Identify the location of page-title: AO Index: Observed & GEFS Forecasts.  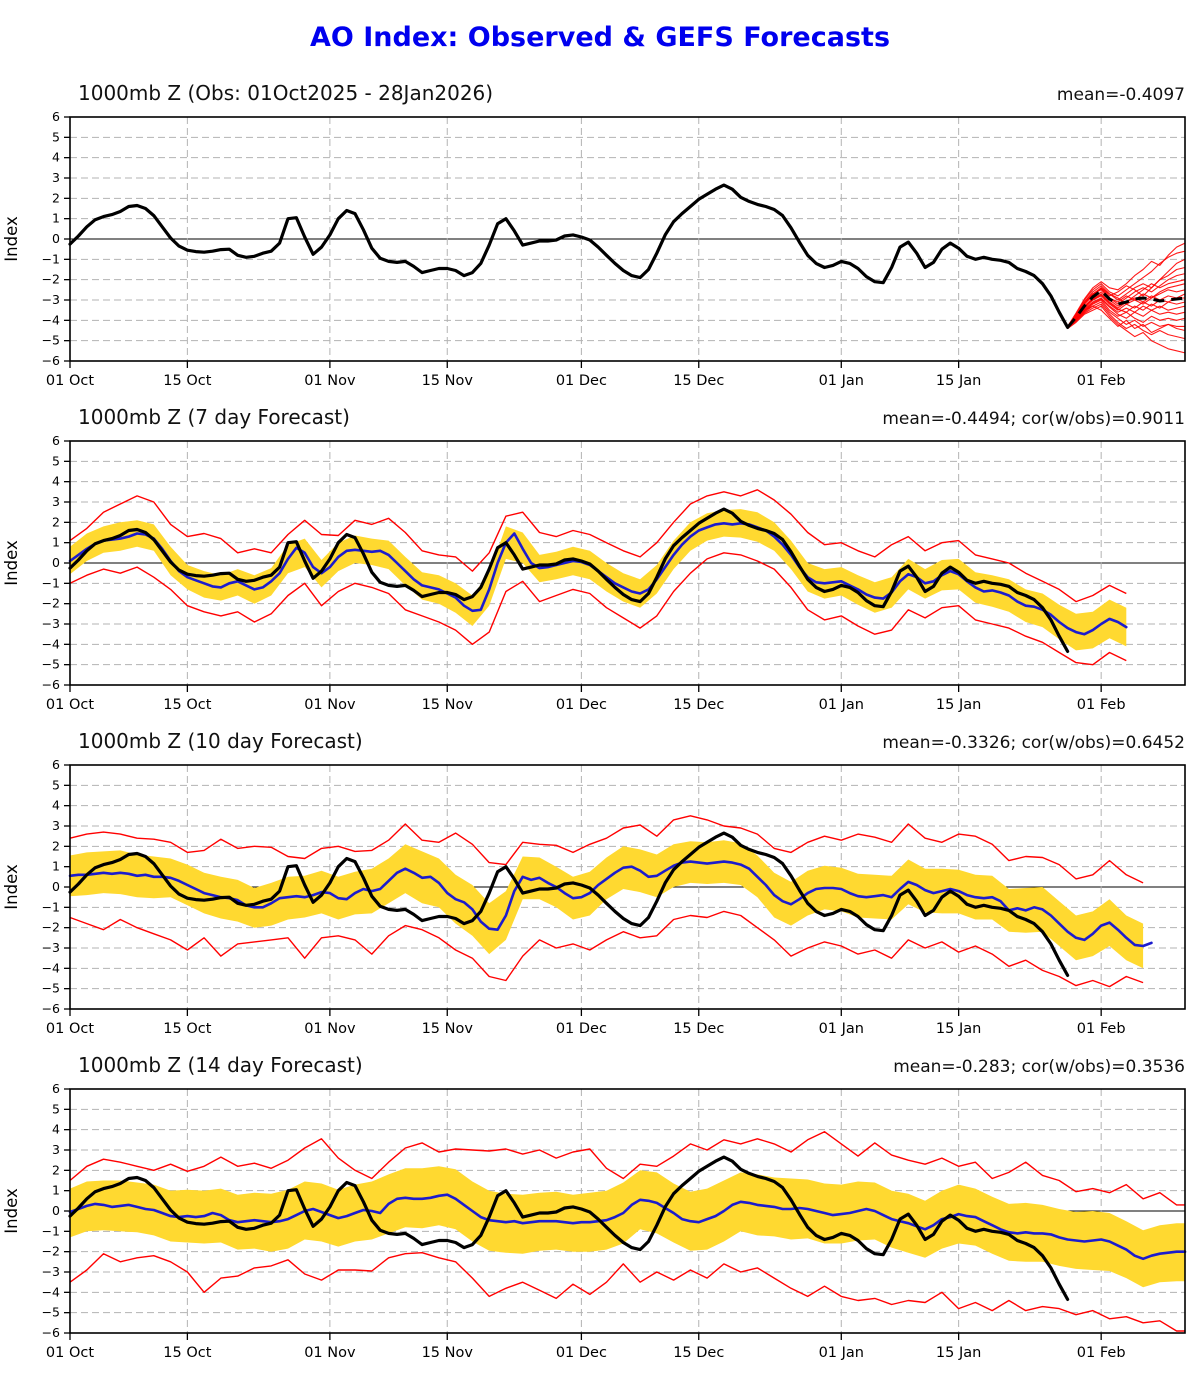
(600, 37).